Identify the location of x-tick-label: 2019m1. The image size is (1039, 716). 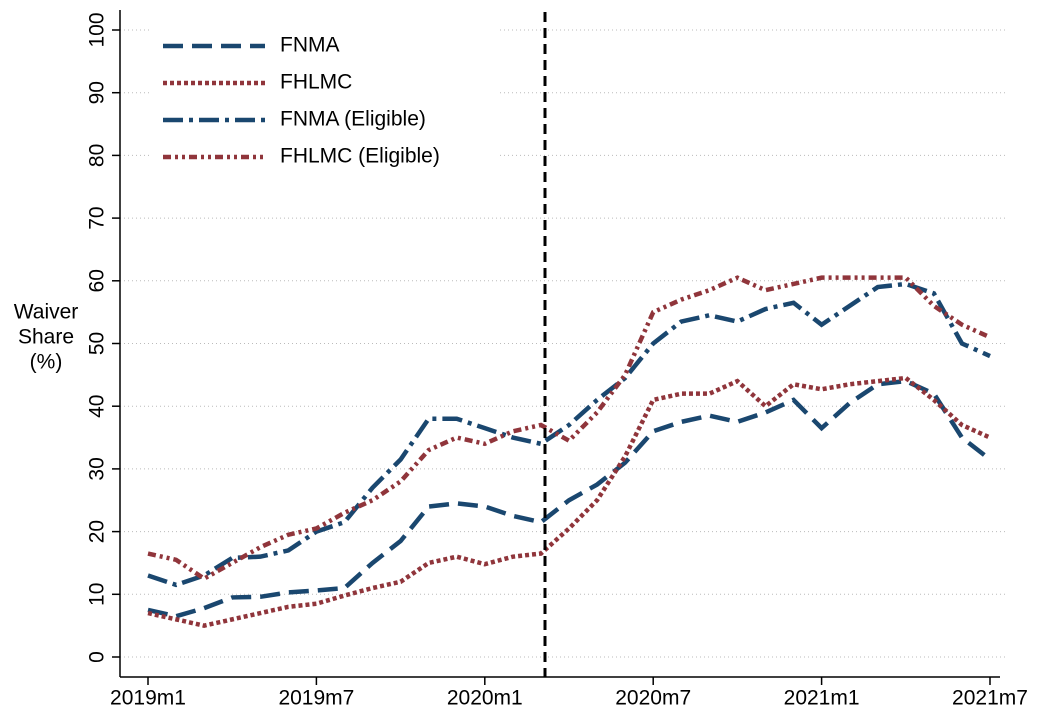
(148, 698).